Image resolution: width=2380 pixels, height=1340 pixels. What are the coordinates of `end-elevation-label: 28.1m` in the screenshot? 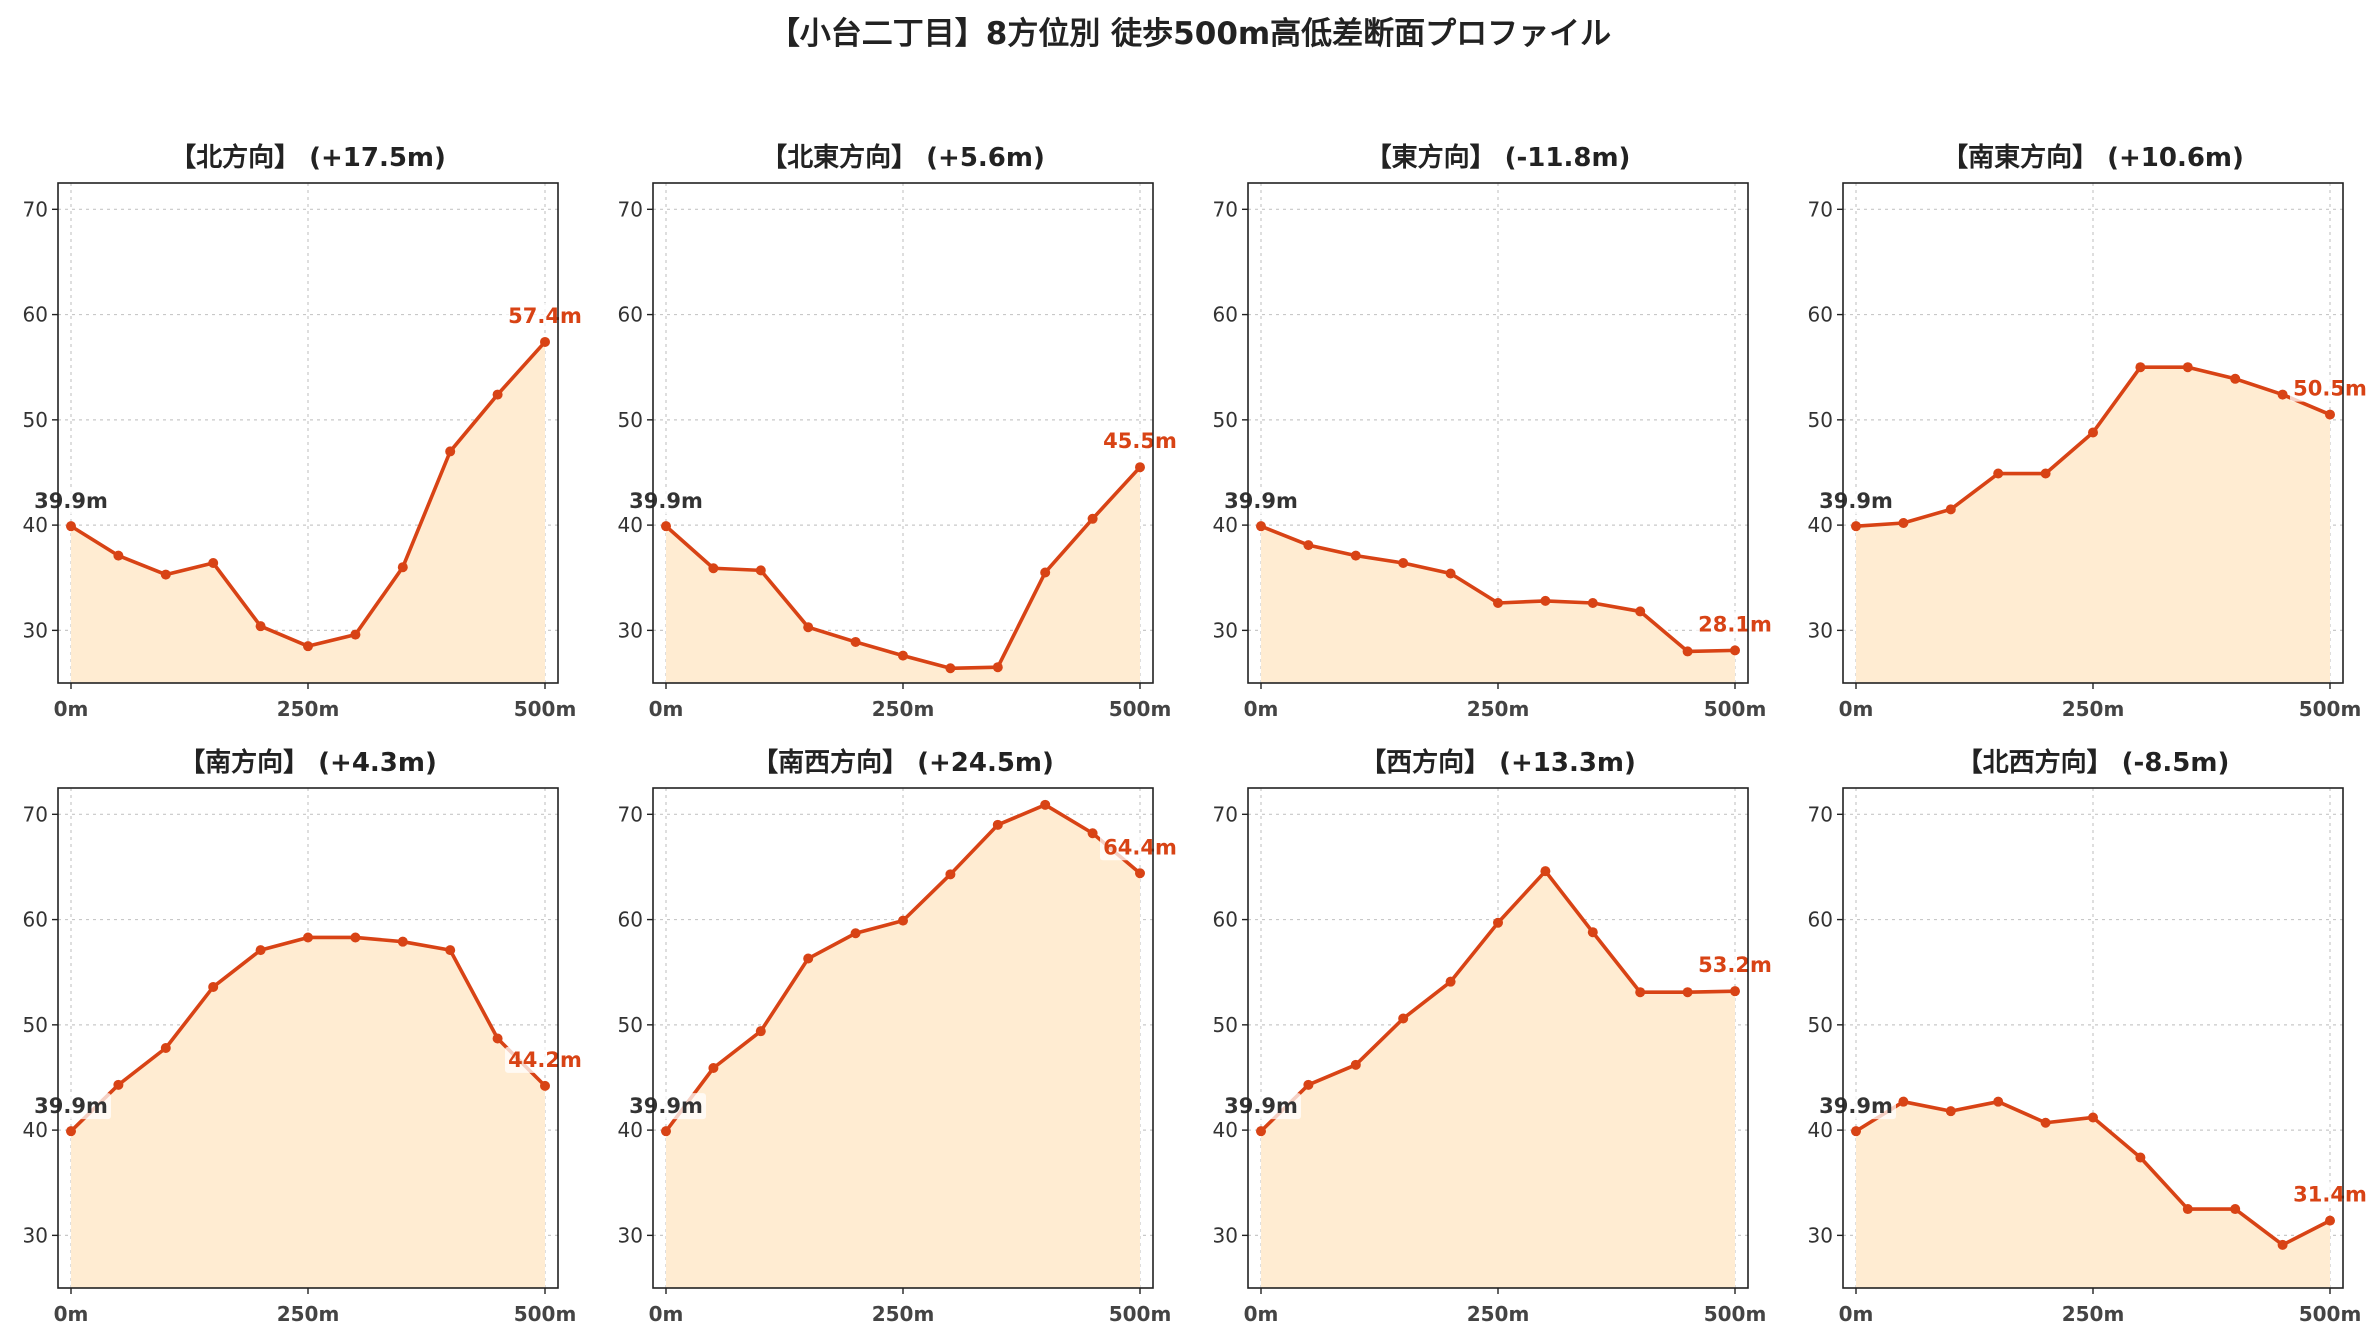 It's located at (1735, 624).